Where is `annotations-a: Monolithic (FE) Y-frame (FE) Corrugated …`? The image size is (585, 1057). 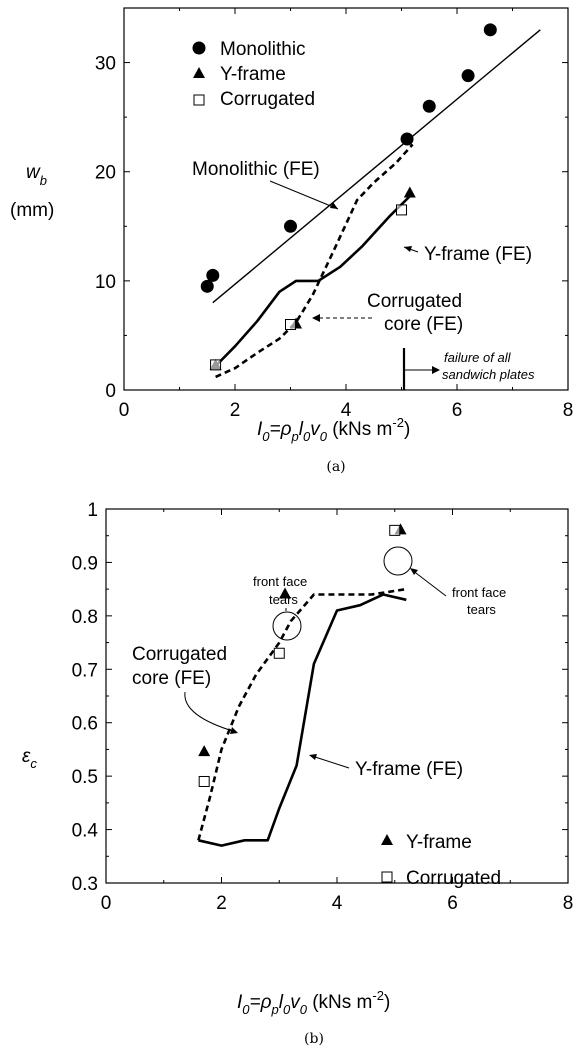 annotations-a: Monolithic (FE) Y-frame (FE) Corrugated … is located at coordinates (363, 274).